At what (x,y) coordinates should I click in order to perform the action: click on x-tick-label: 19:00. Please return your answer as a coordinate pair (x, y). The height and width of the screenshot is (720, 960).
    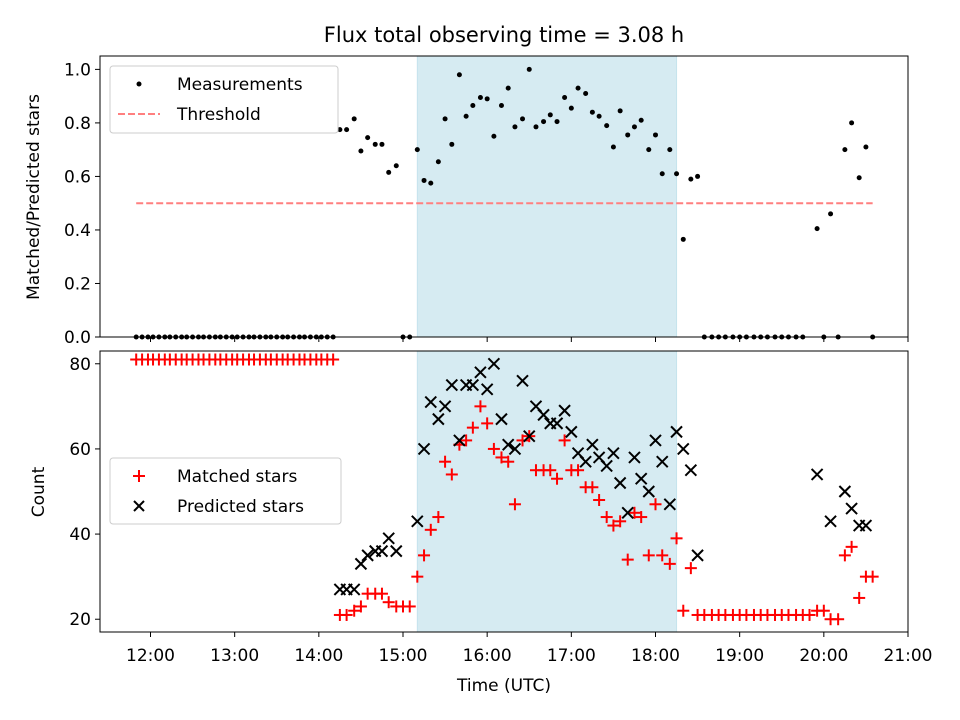
    Looking at the image, I should click on (739, 656).